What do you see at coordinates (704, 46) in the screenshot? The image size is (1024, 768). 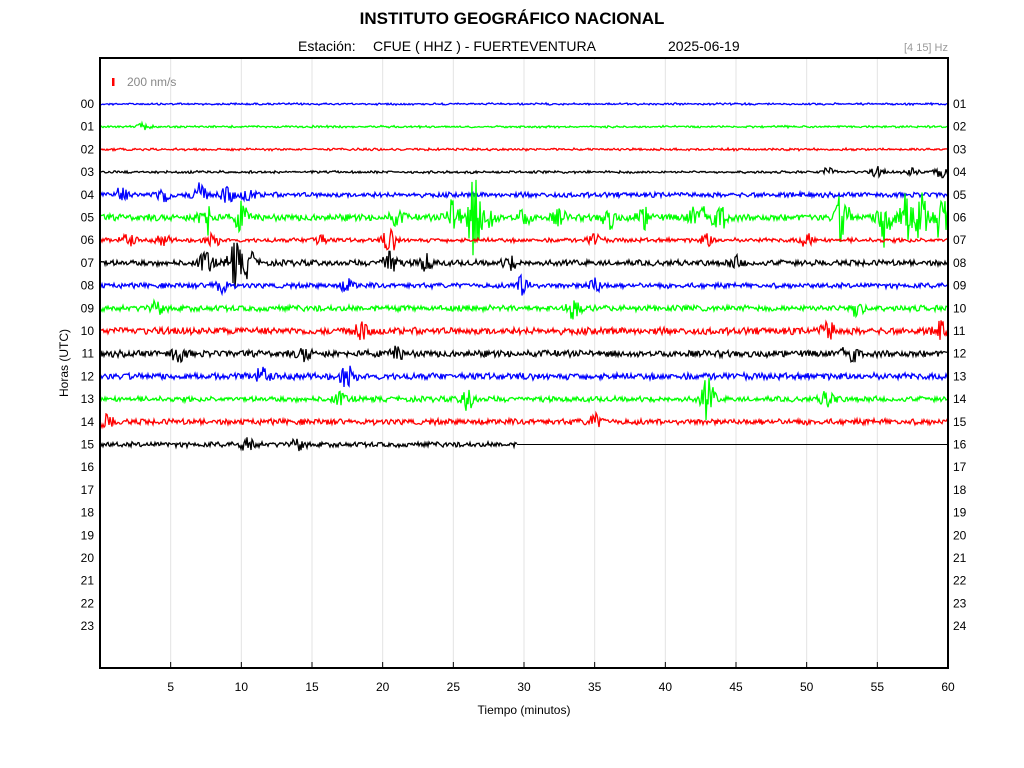 I see `date-label: 2025-06-19` at bounding box center [704, 46].